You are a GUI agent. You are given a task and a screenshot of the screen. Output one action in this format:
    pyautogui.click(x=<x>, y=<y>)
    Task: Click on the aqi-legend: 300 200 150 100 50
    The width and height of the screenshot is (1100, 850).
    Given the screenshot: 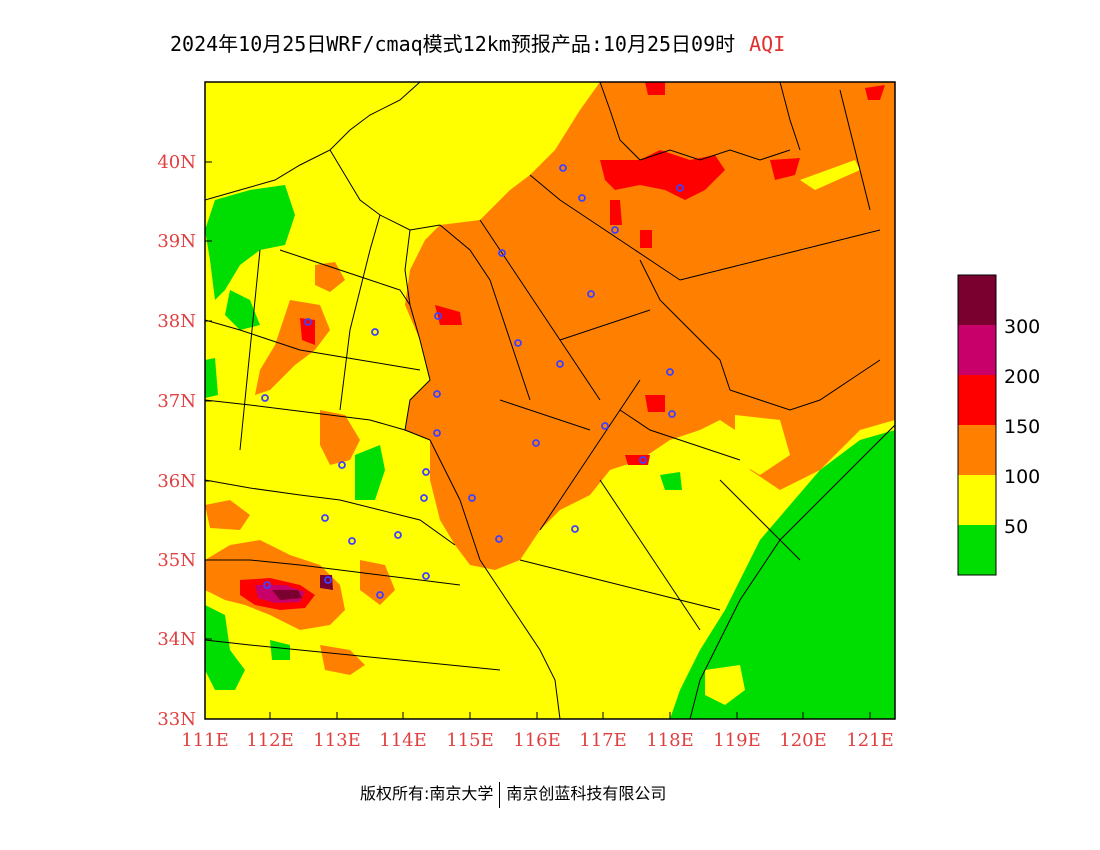 What is the action you would take?
    pyautogui.click(x=998, y=425)
    